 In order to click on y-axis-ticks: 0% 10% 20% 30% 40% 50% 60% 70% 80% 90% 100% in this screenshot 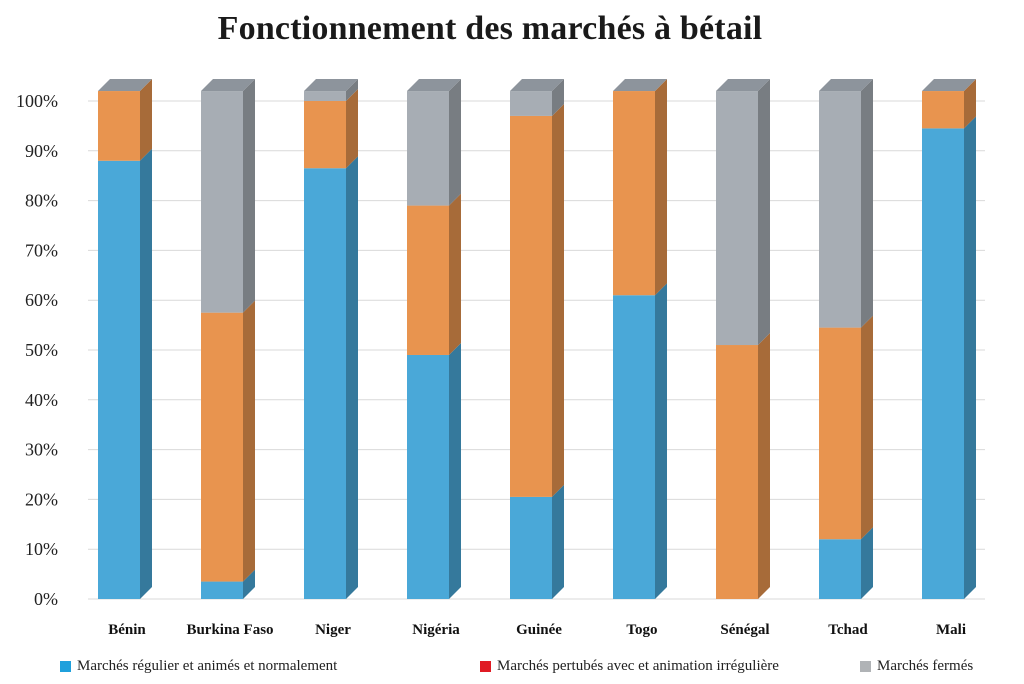, I will do `click(37, 350)`.